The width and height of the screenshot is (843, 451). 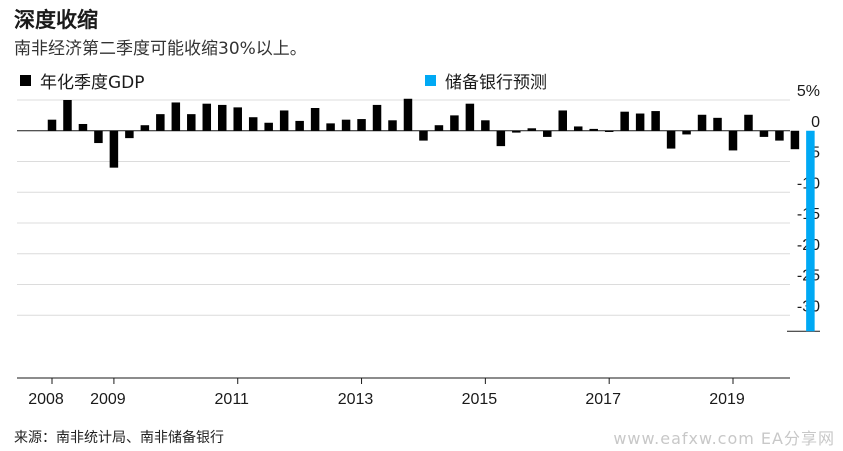 What do you see at coordinates (108, 399) in the screenshot?
I see `x-tick-label: 2009` at bounding box center [108, 399].